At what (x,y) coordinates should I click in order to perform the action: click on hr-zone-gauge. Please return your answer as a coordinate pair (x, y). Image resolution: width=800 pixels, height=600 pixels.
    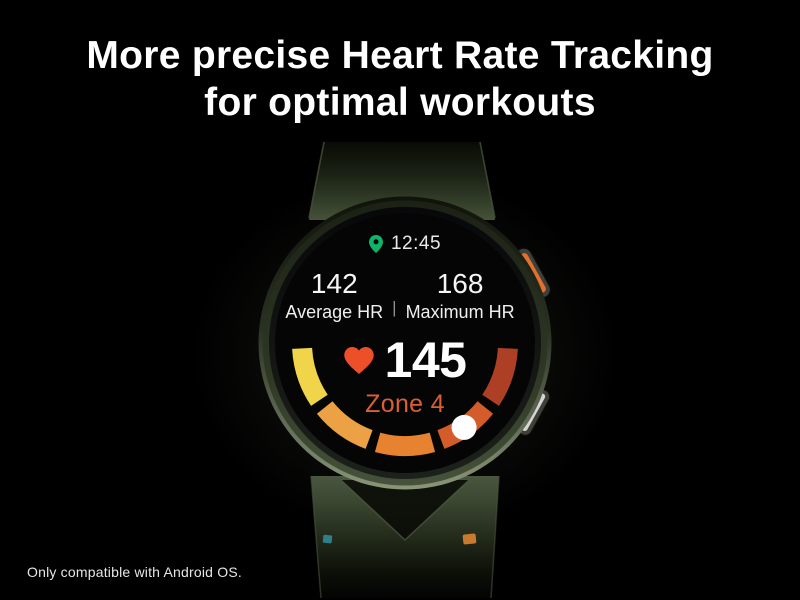
    Looking at the image, I should click on (405, 401).